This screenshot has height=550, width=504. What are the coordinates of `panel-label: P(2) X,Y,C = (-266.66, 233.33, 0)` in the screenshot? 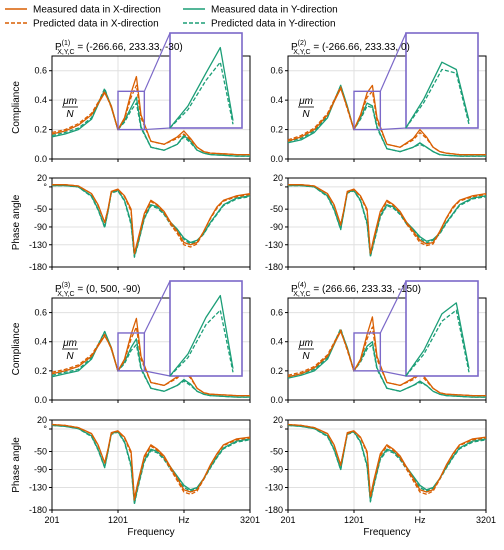 It's located at (350, 48).